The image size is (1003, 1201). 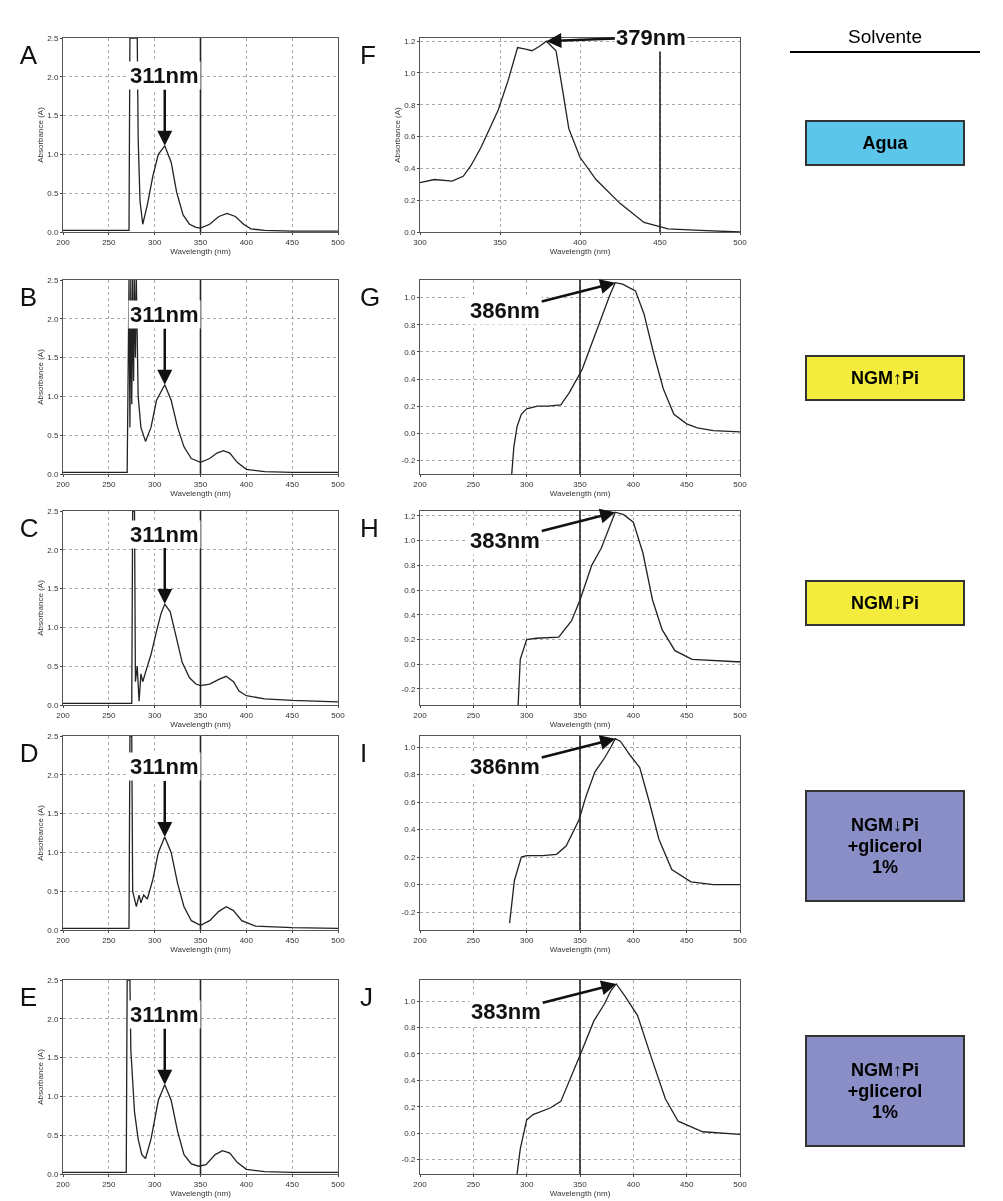 What do you see at coordinates (29, 528) in the screenshot?
I see `chart-title: C` at bounding box center [29, 528].